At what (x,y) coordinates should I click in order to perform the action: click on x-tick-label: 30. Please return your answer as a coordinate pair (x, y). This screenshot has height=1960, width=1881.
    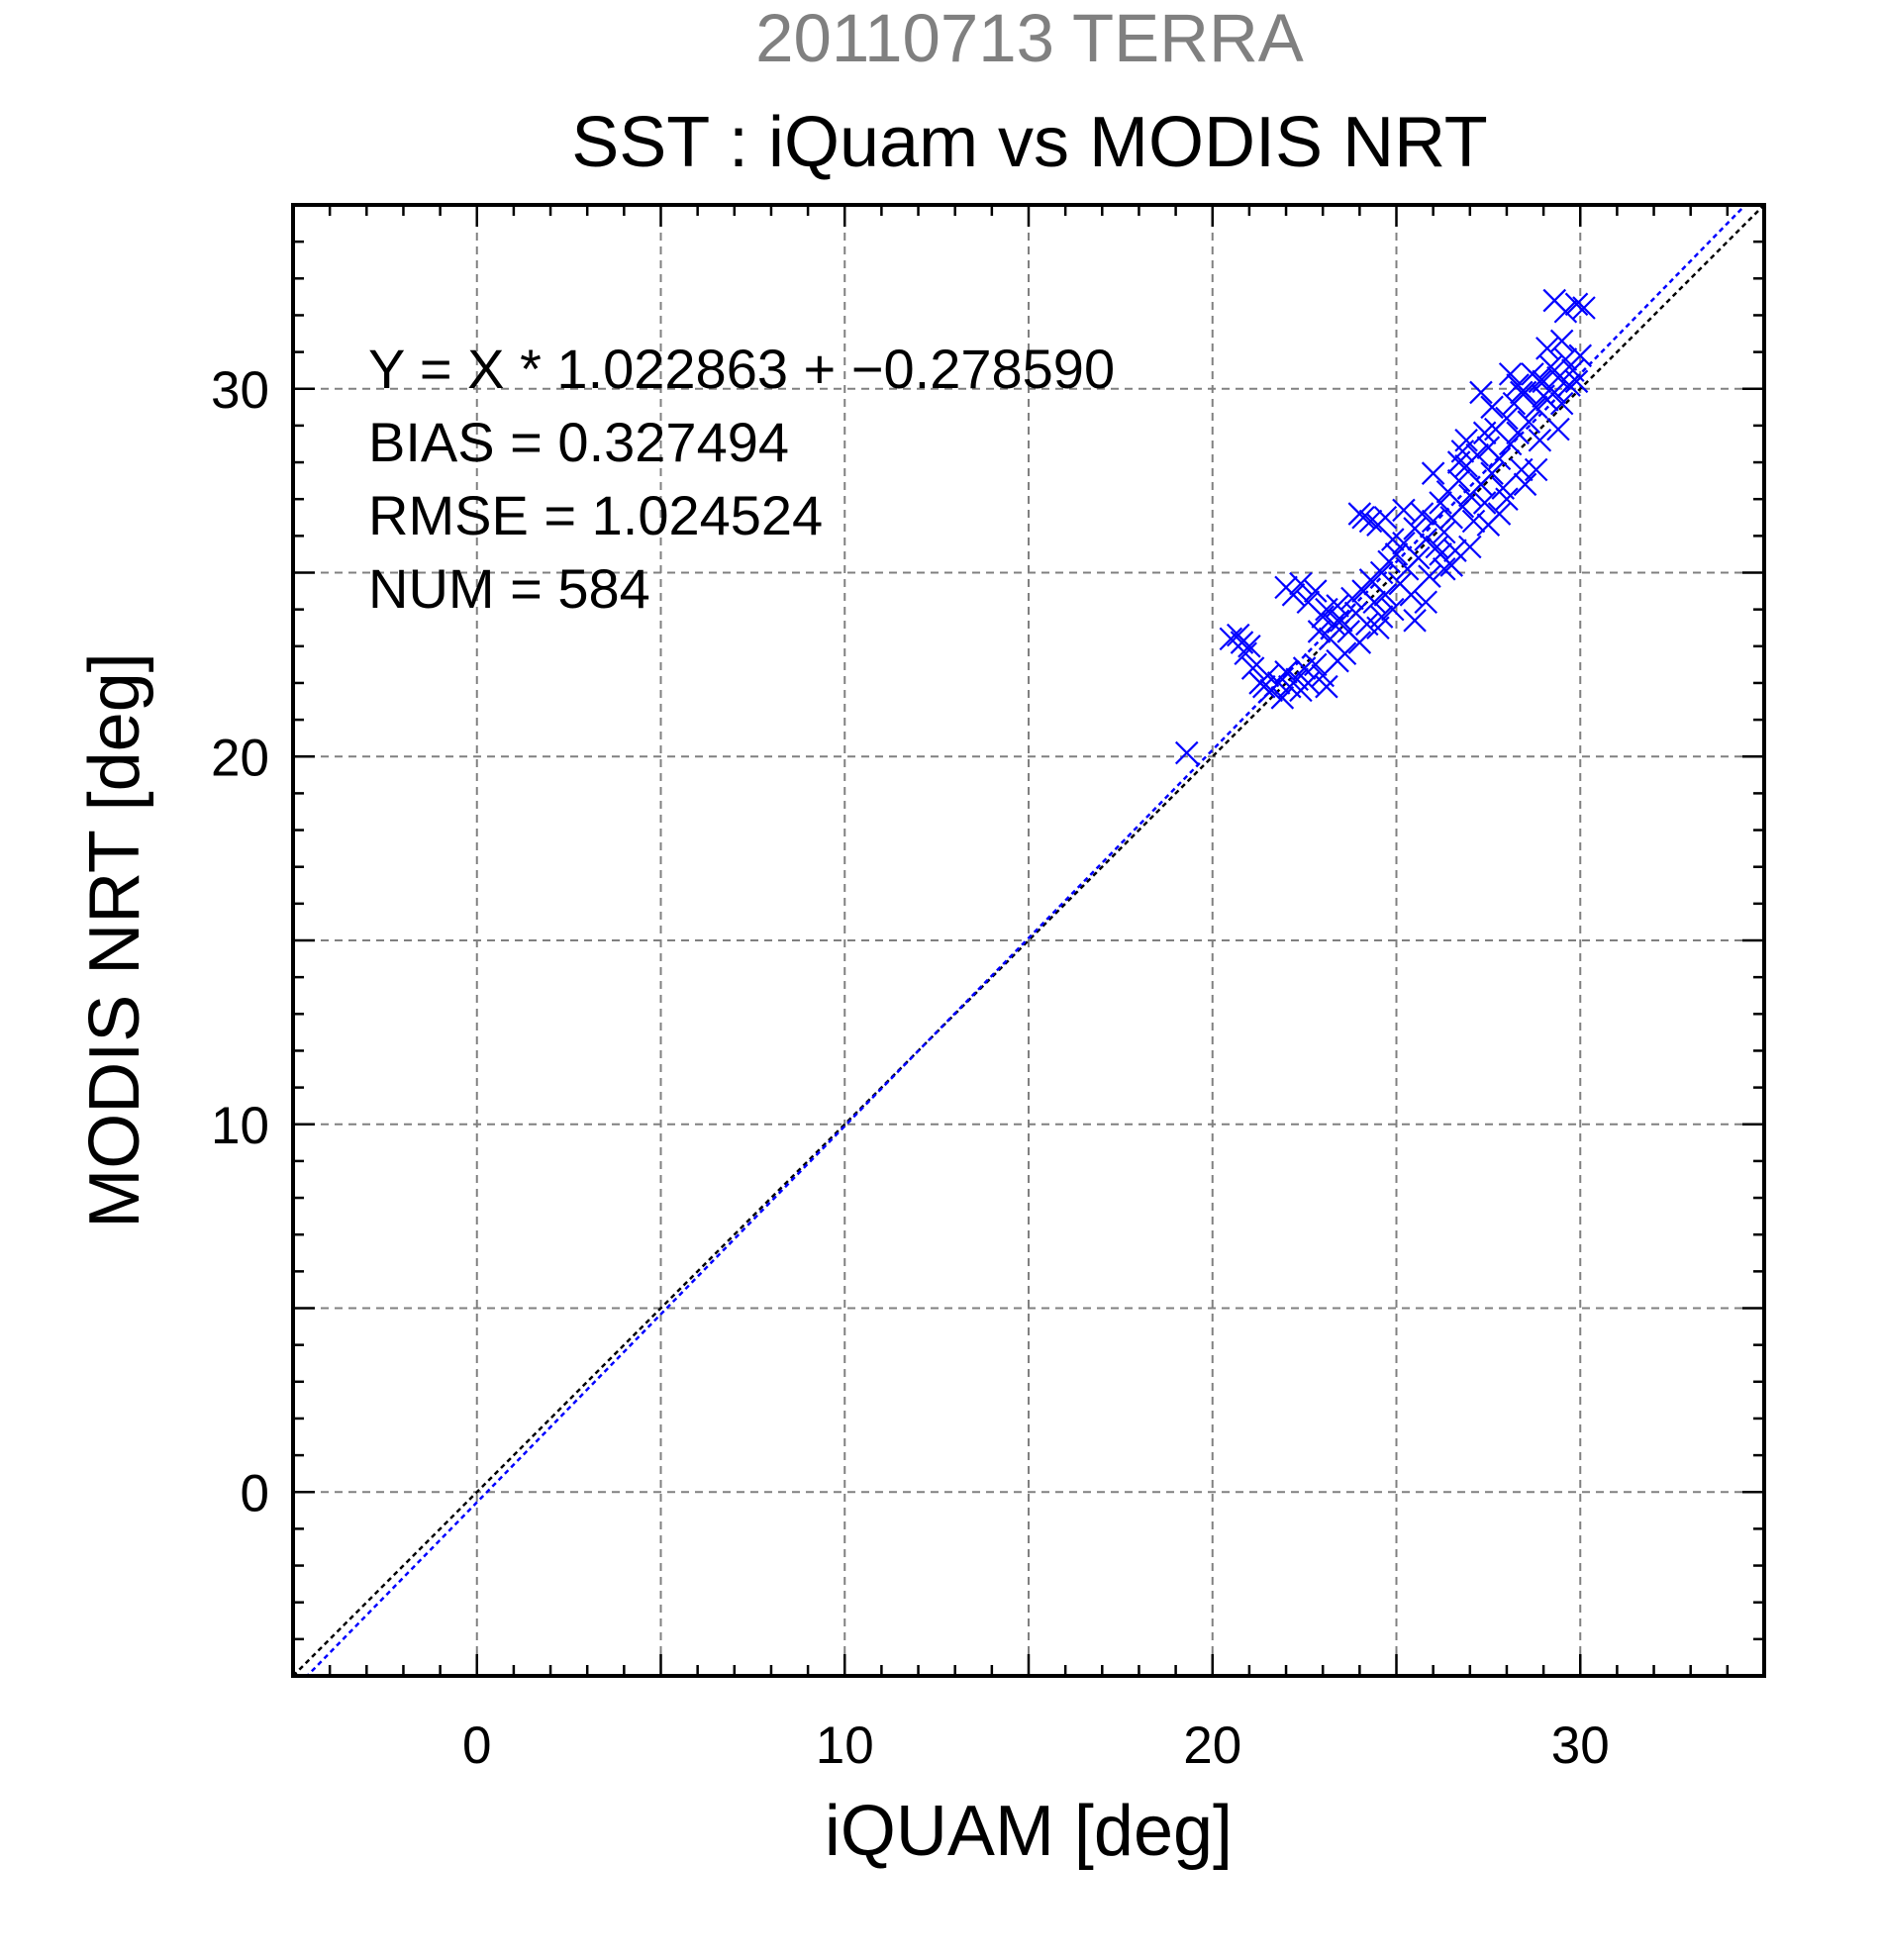
    Looking at the image, I should click on (1581, 1745).